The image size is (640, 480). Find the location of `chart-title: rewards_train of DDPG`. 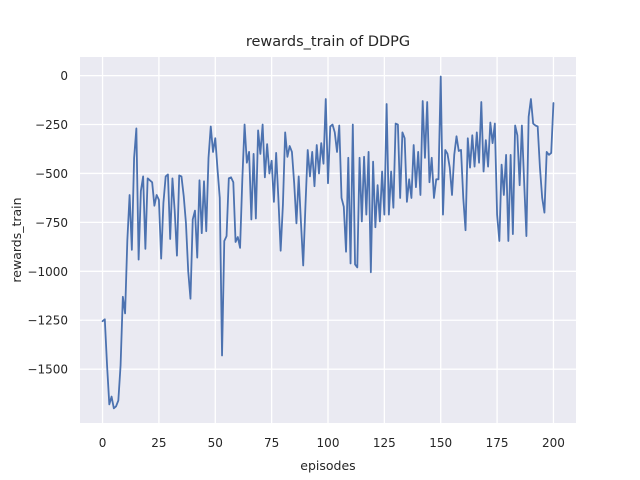

chart-title: rewards_train of DDPG is located at coordinates (328, 42).